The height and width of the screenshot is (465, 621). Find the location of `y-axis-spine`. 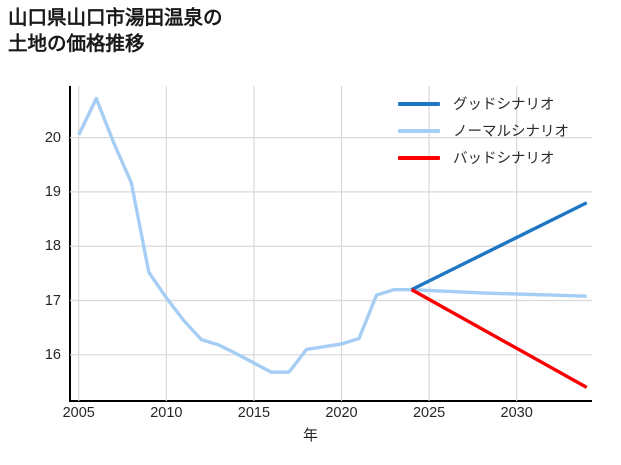

y-axis-spine is located at coordinates (70, 244).